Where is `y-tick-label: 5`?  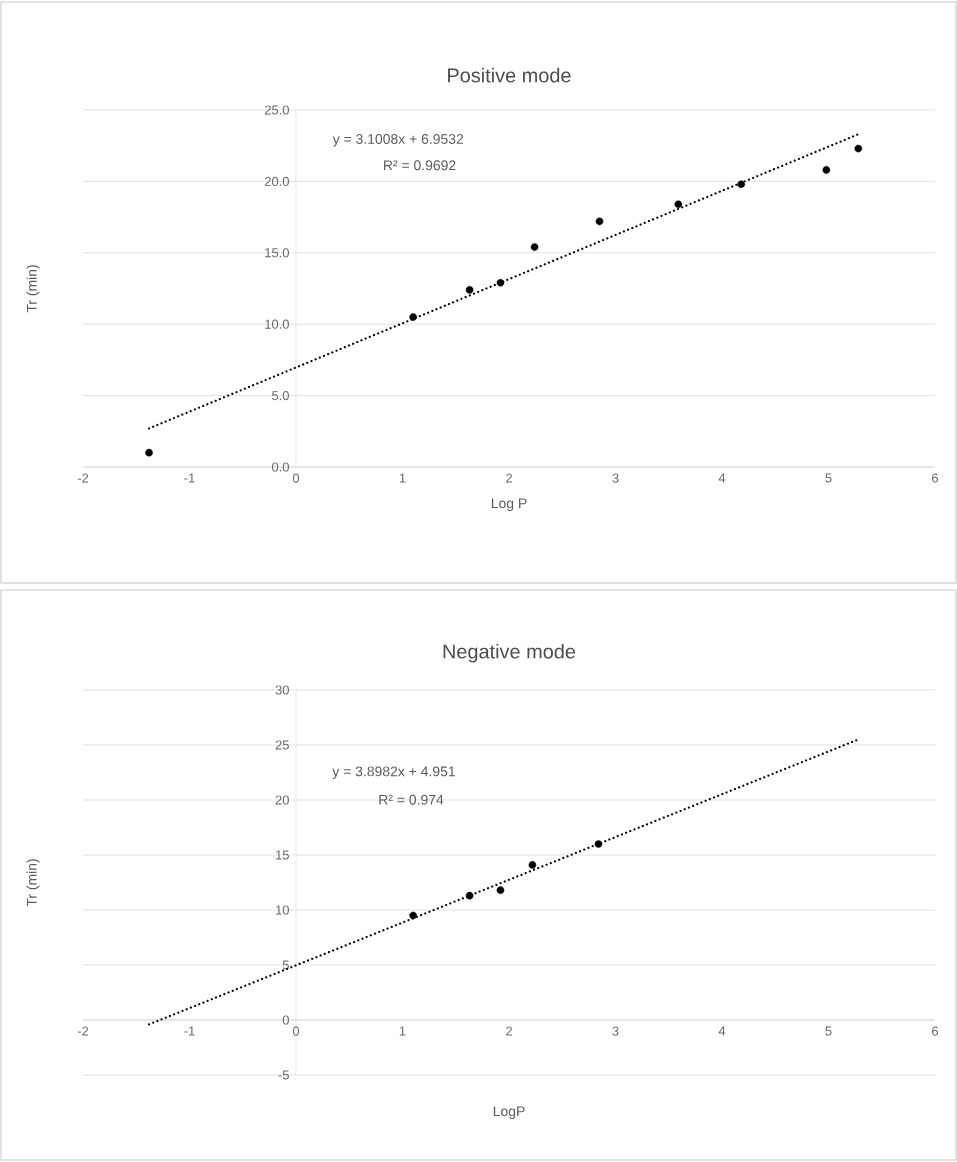 y-tick-label: 5 is located at coordinates (285, 965).